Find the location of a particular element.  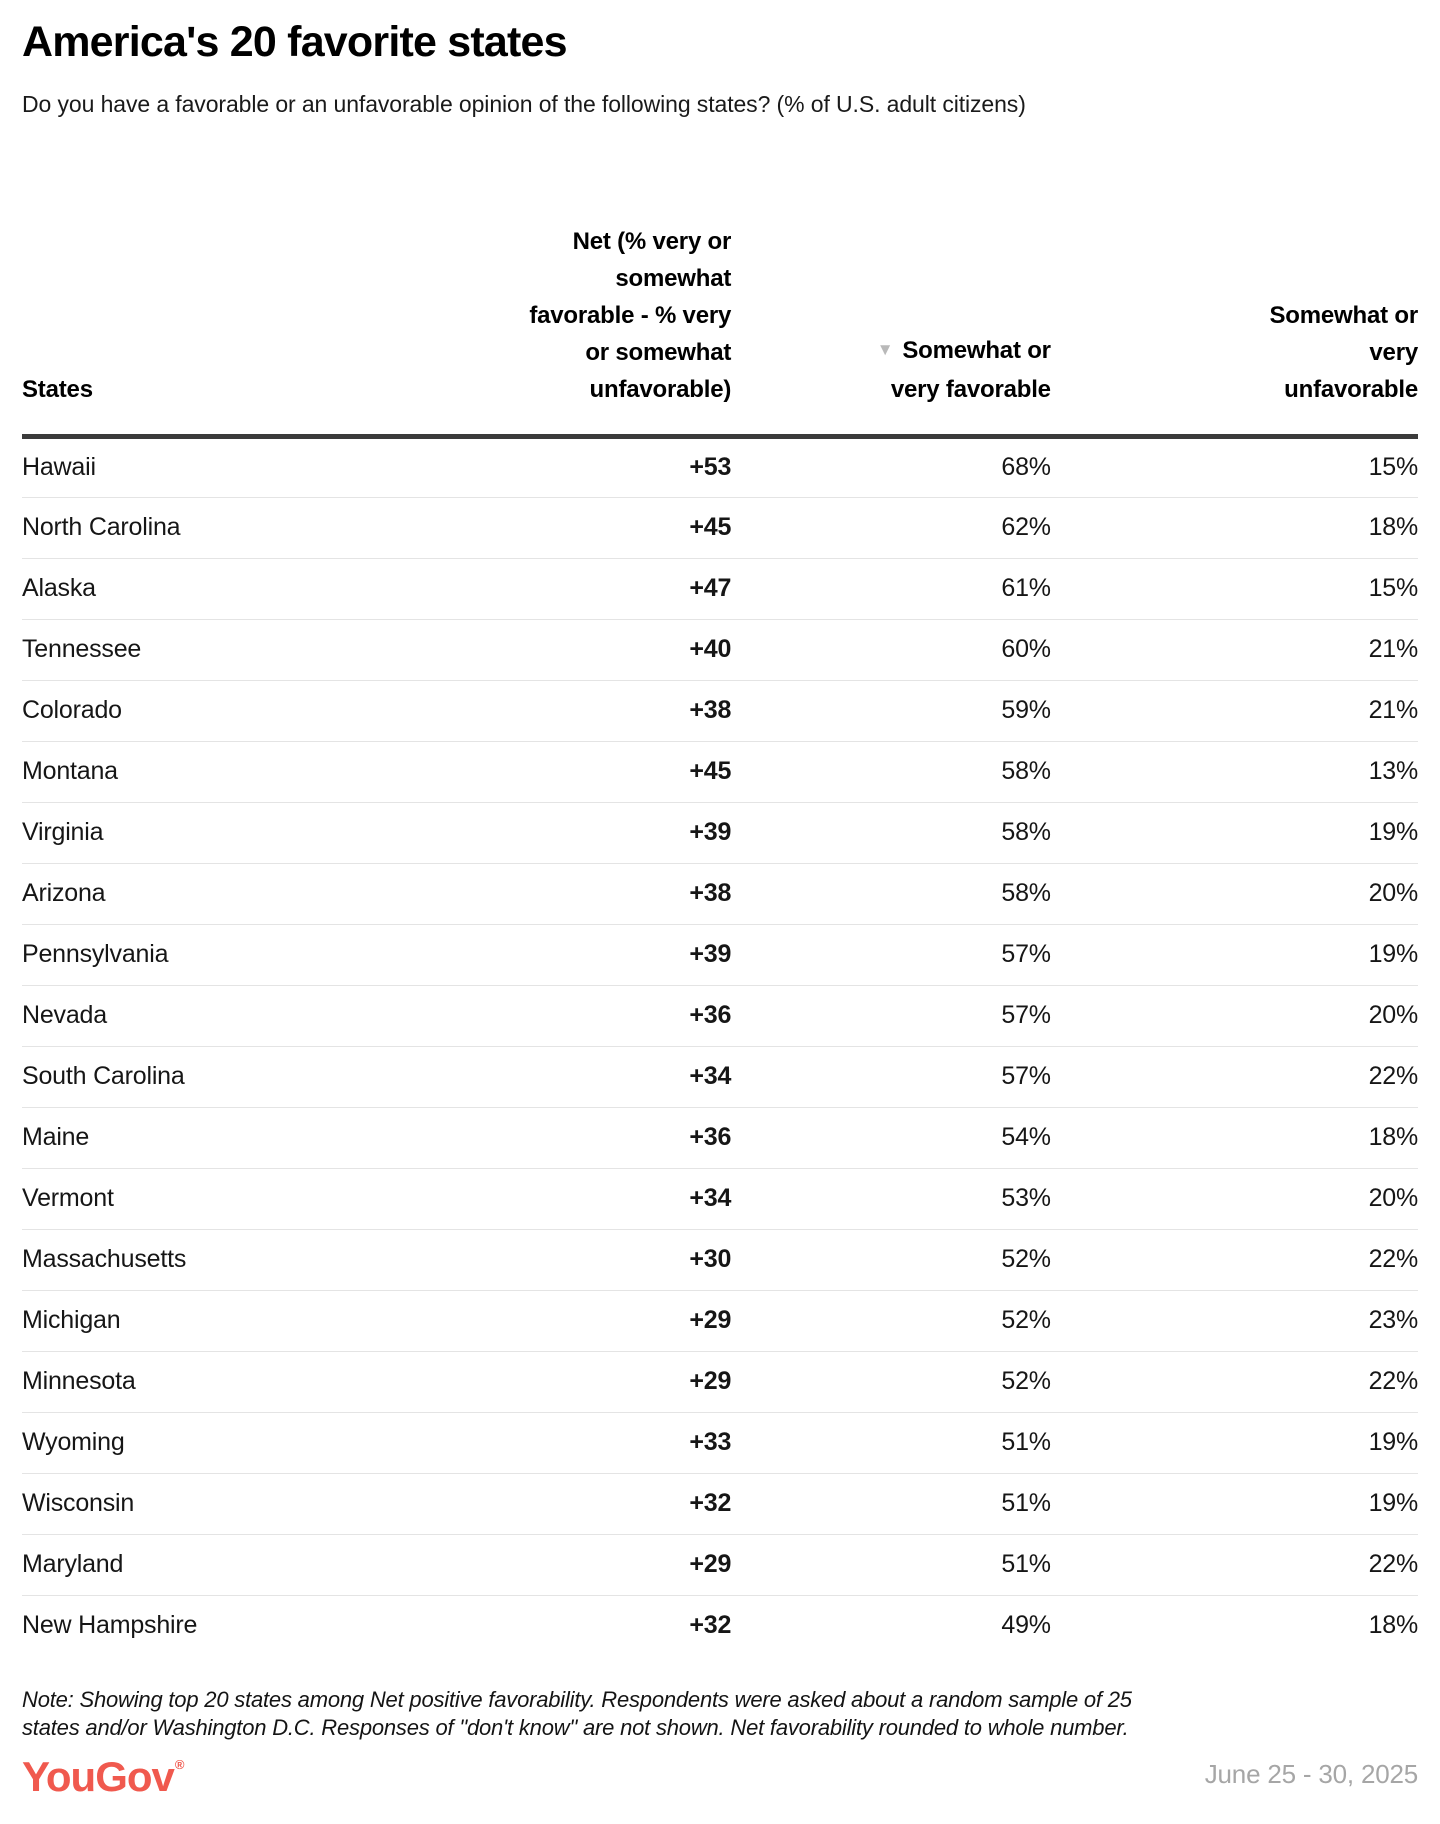

table-row: Nevada +36 57% 20% is located at coordinates (720, 1016).